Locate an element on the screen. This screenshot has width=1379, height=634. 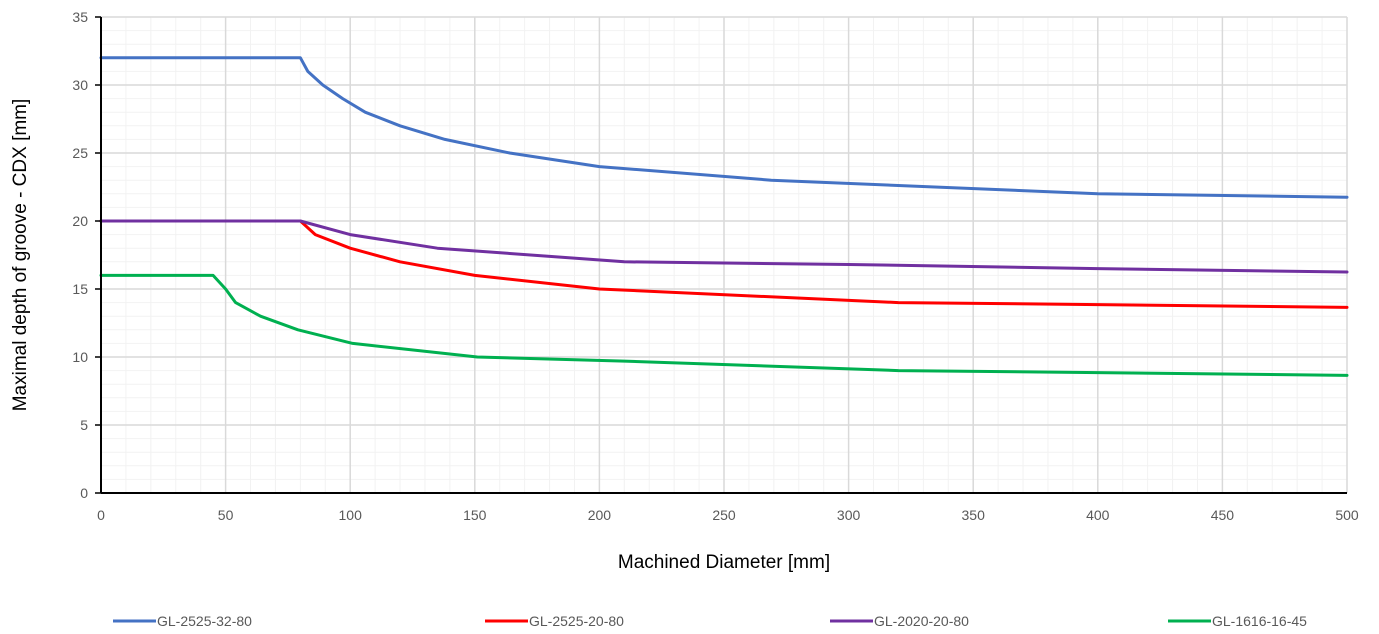
y-tick-label: 15 is located at coordinates (80, 289).